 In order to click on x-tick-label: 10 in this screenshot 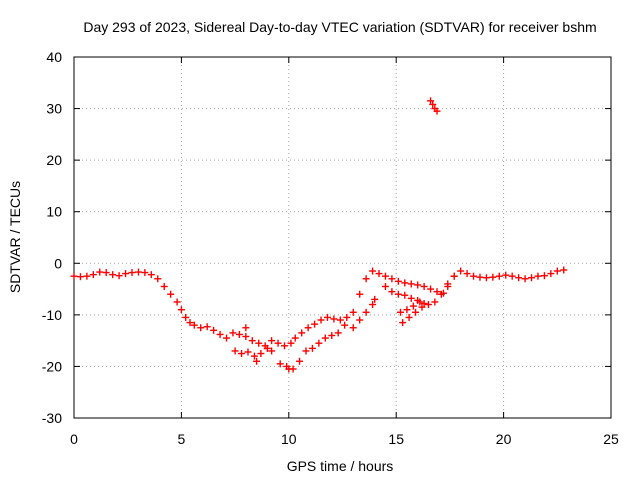, I will do `click(289, 439)`.